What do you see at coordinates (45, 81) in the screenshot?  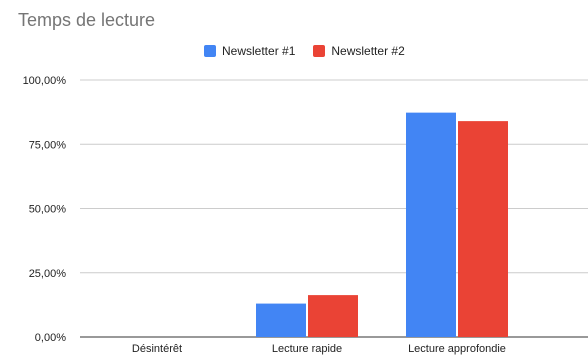 I see `y-tick-label: 100,00%` at bounding box center [45, 81].